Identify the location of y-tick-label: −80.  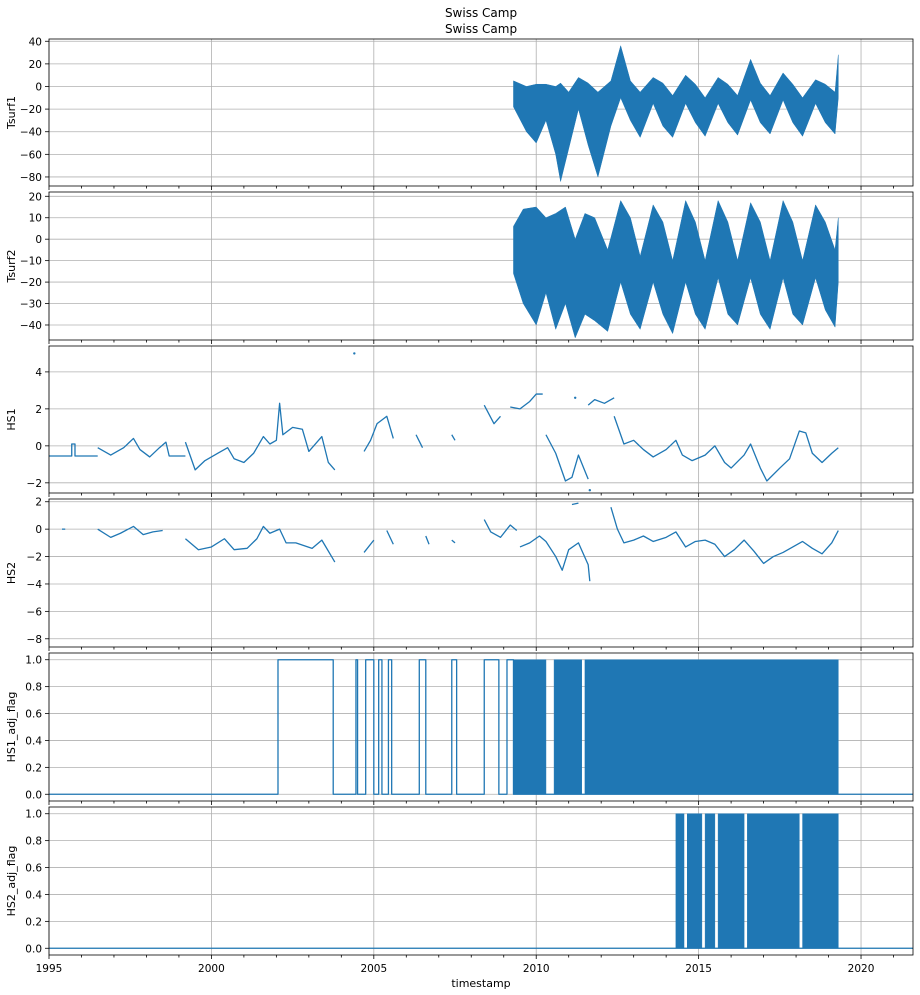
(31, 178).